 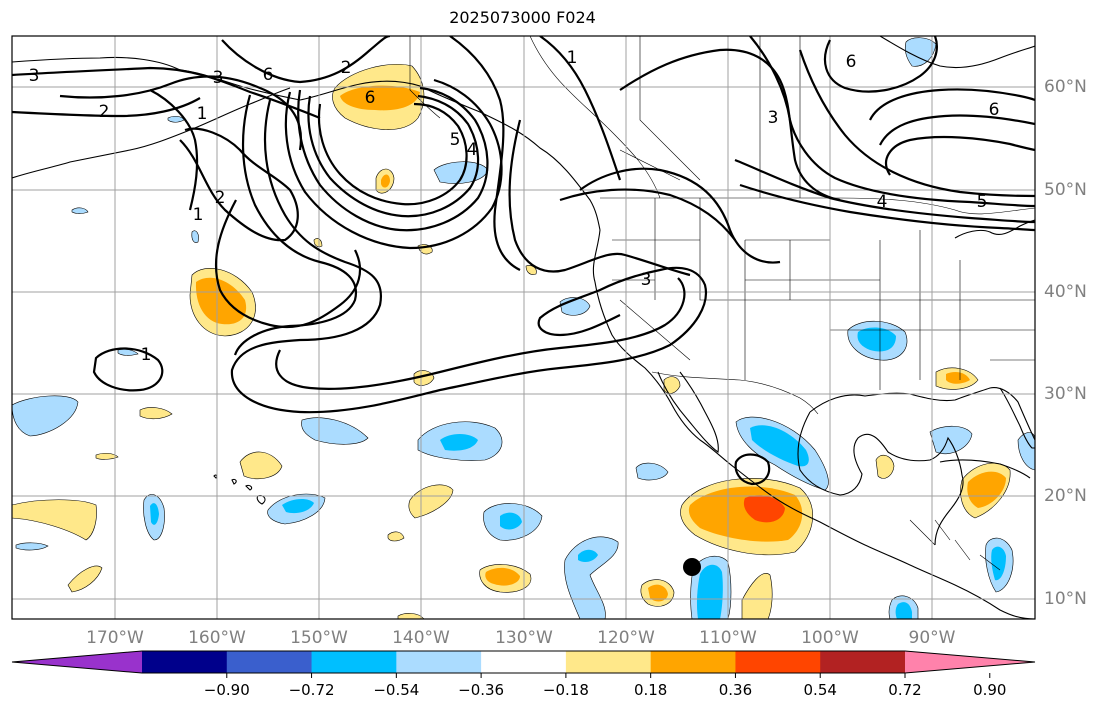 What do you see at coordinates (735, 690) in the screenshot?
I see `colorbar-tick-label: 0.36` at bounding box center [735, 690].